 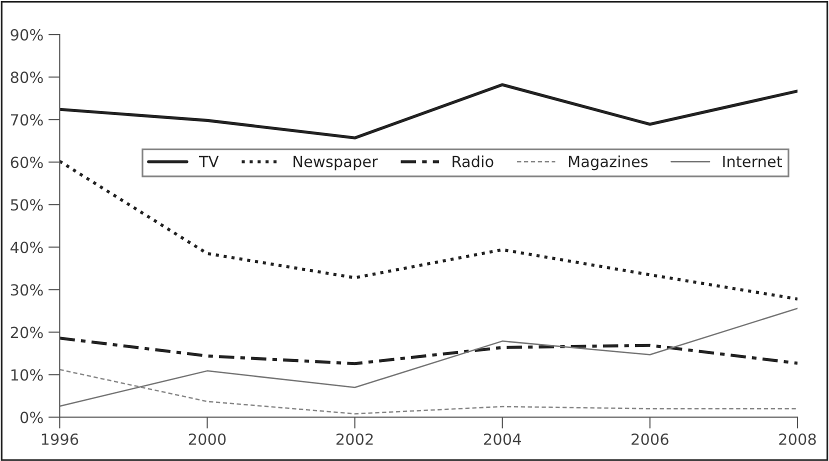 I want to click on x-tick-label: 2002, so click(x=354, y=439).